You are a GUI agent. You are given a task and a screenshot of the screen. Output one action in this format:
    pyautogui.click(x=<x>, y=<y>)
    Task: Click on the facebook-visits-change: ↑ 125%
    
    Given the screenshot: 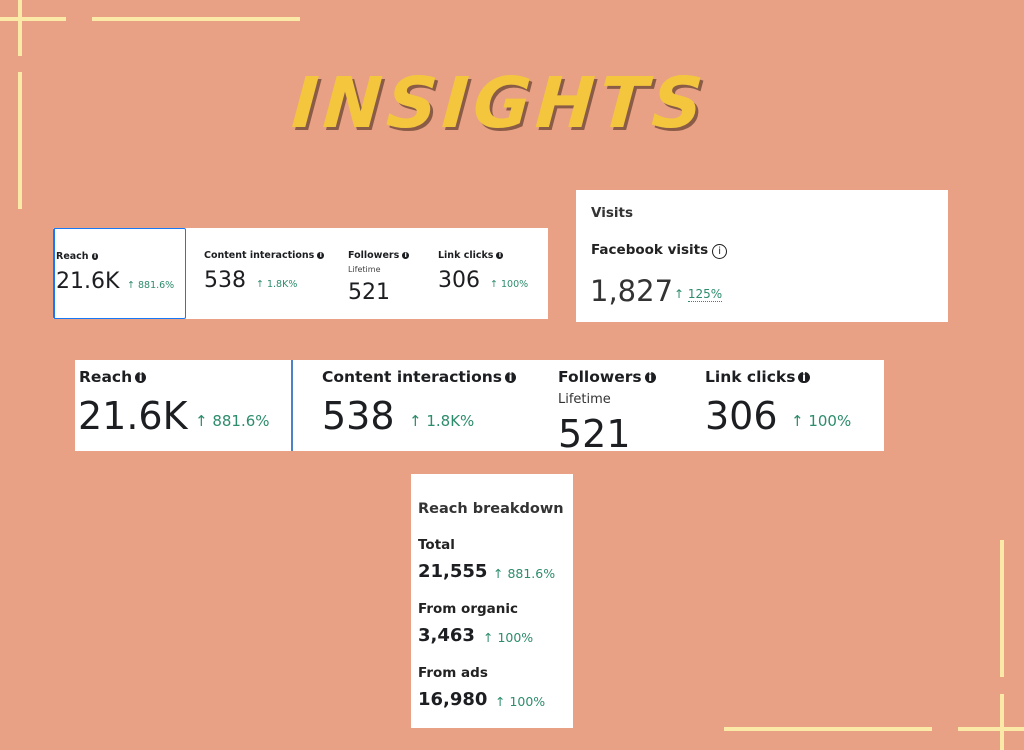 What is the action you would take?
    pyautogui.click(x=698, y=294)
    